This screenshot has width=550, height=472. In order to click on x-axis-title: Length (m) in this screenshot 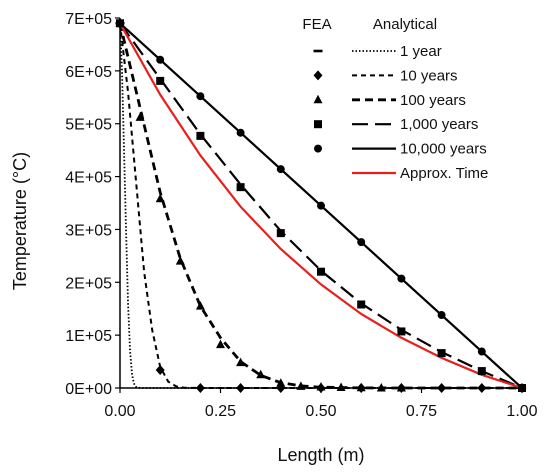, I will do `click(320, 455)`.